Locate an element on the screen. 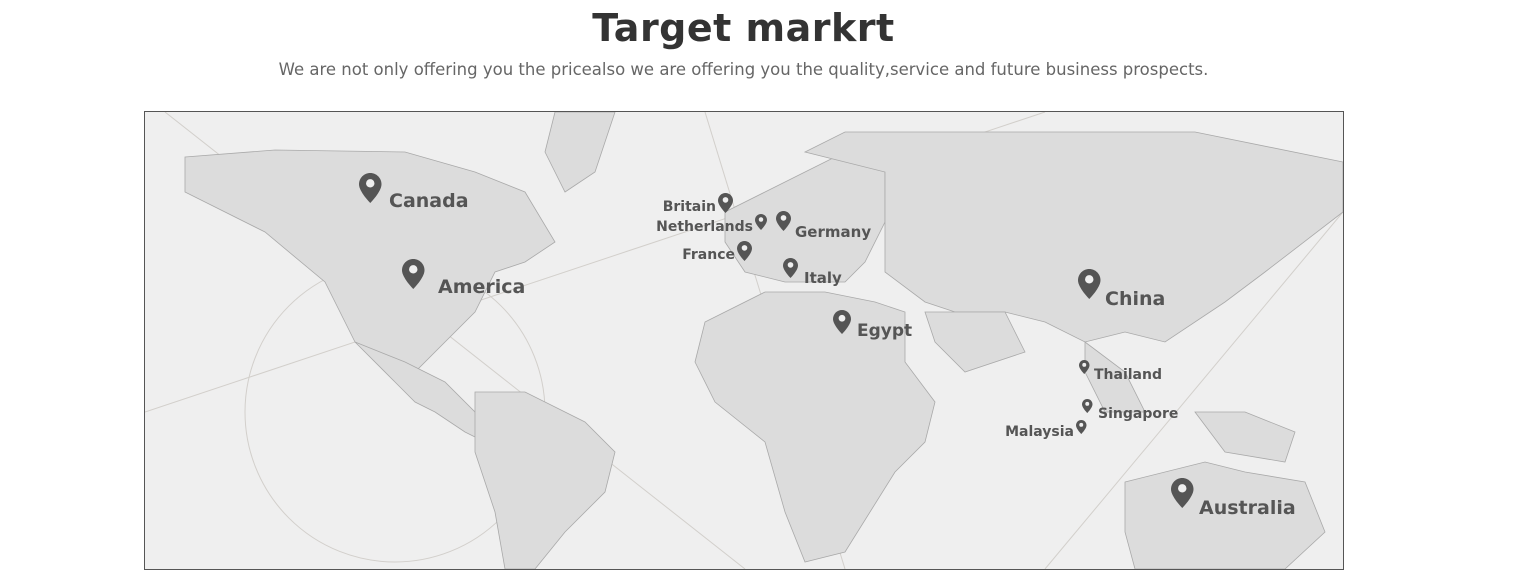 This screenshot has height=579, width=1535. map-label-germany: Germany is located at coordinates (833, 232).